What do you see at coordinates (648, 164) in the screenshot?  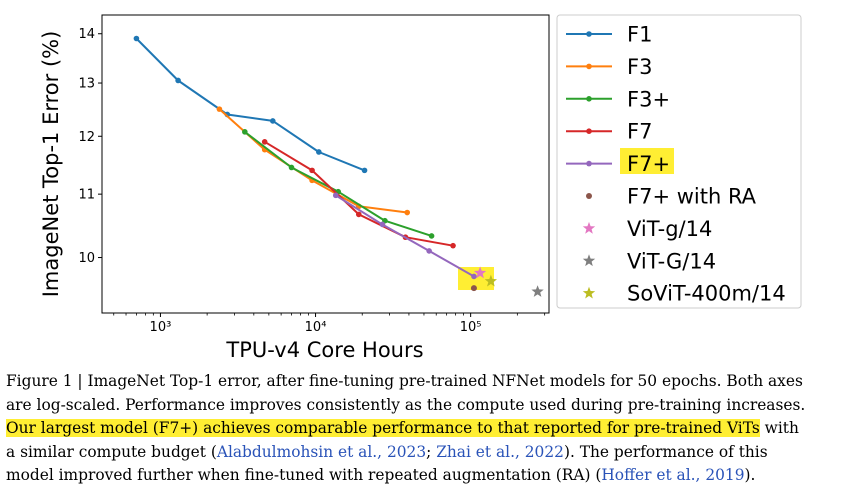 I see `legend-label-f7: F7+` at bounding box center [648, 164].